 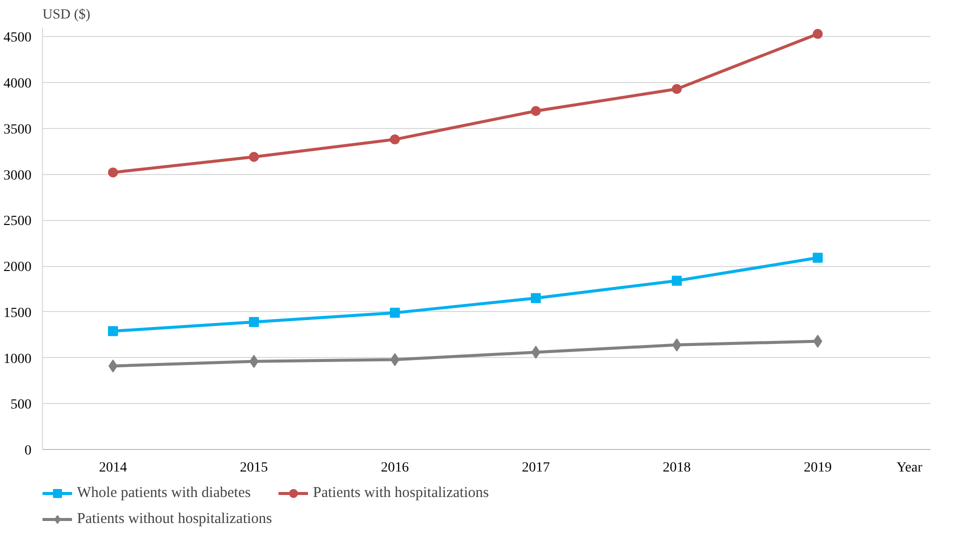 What do you see at coordinates (676, 468) in the screenshot?
I see `x-tick-label: 2018` at bounding box center [676, 468].